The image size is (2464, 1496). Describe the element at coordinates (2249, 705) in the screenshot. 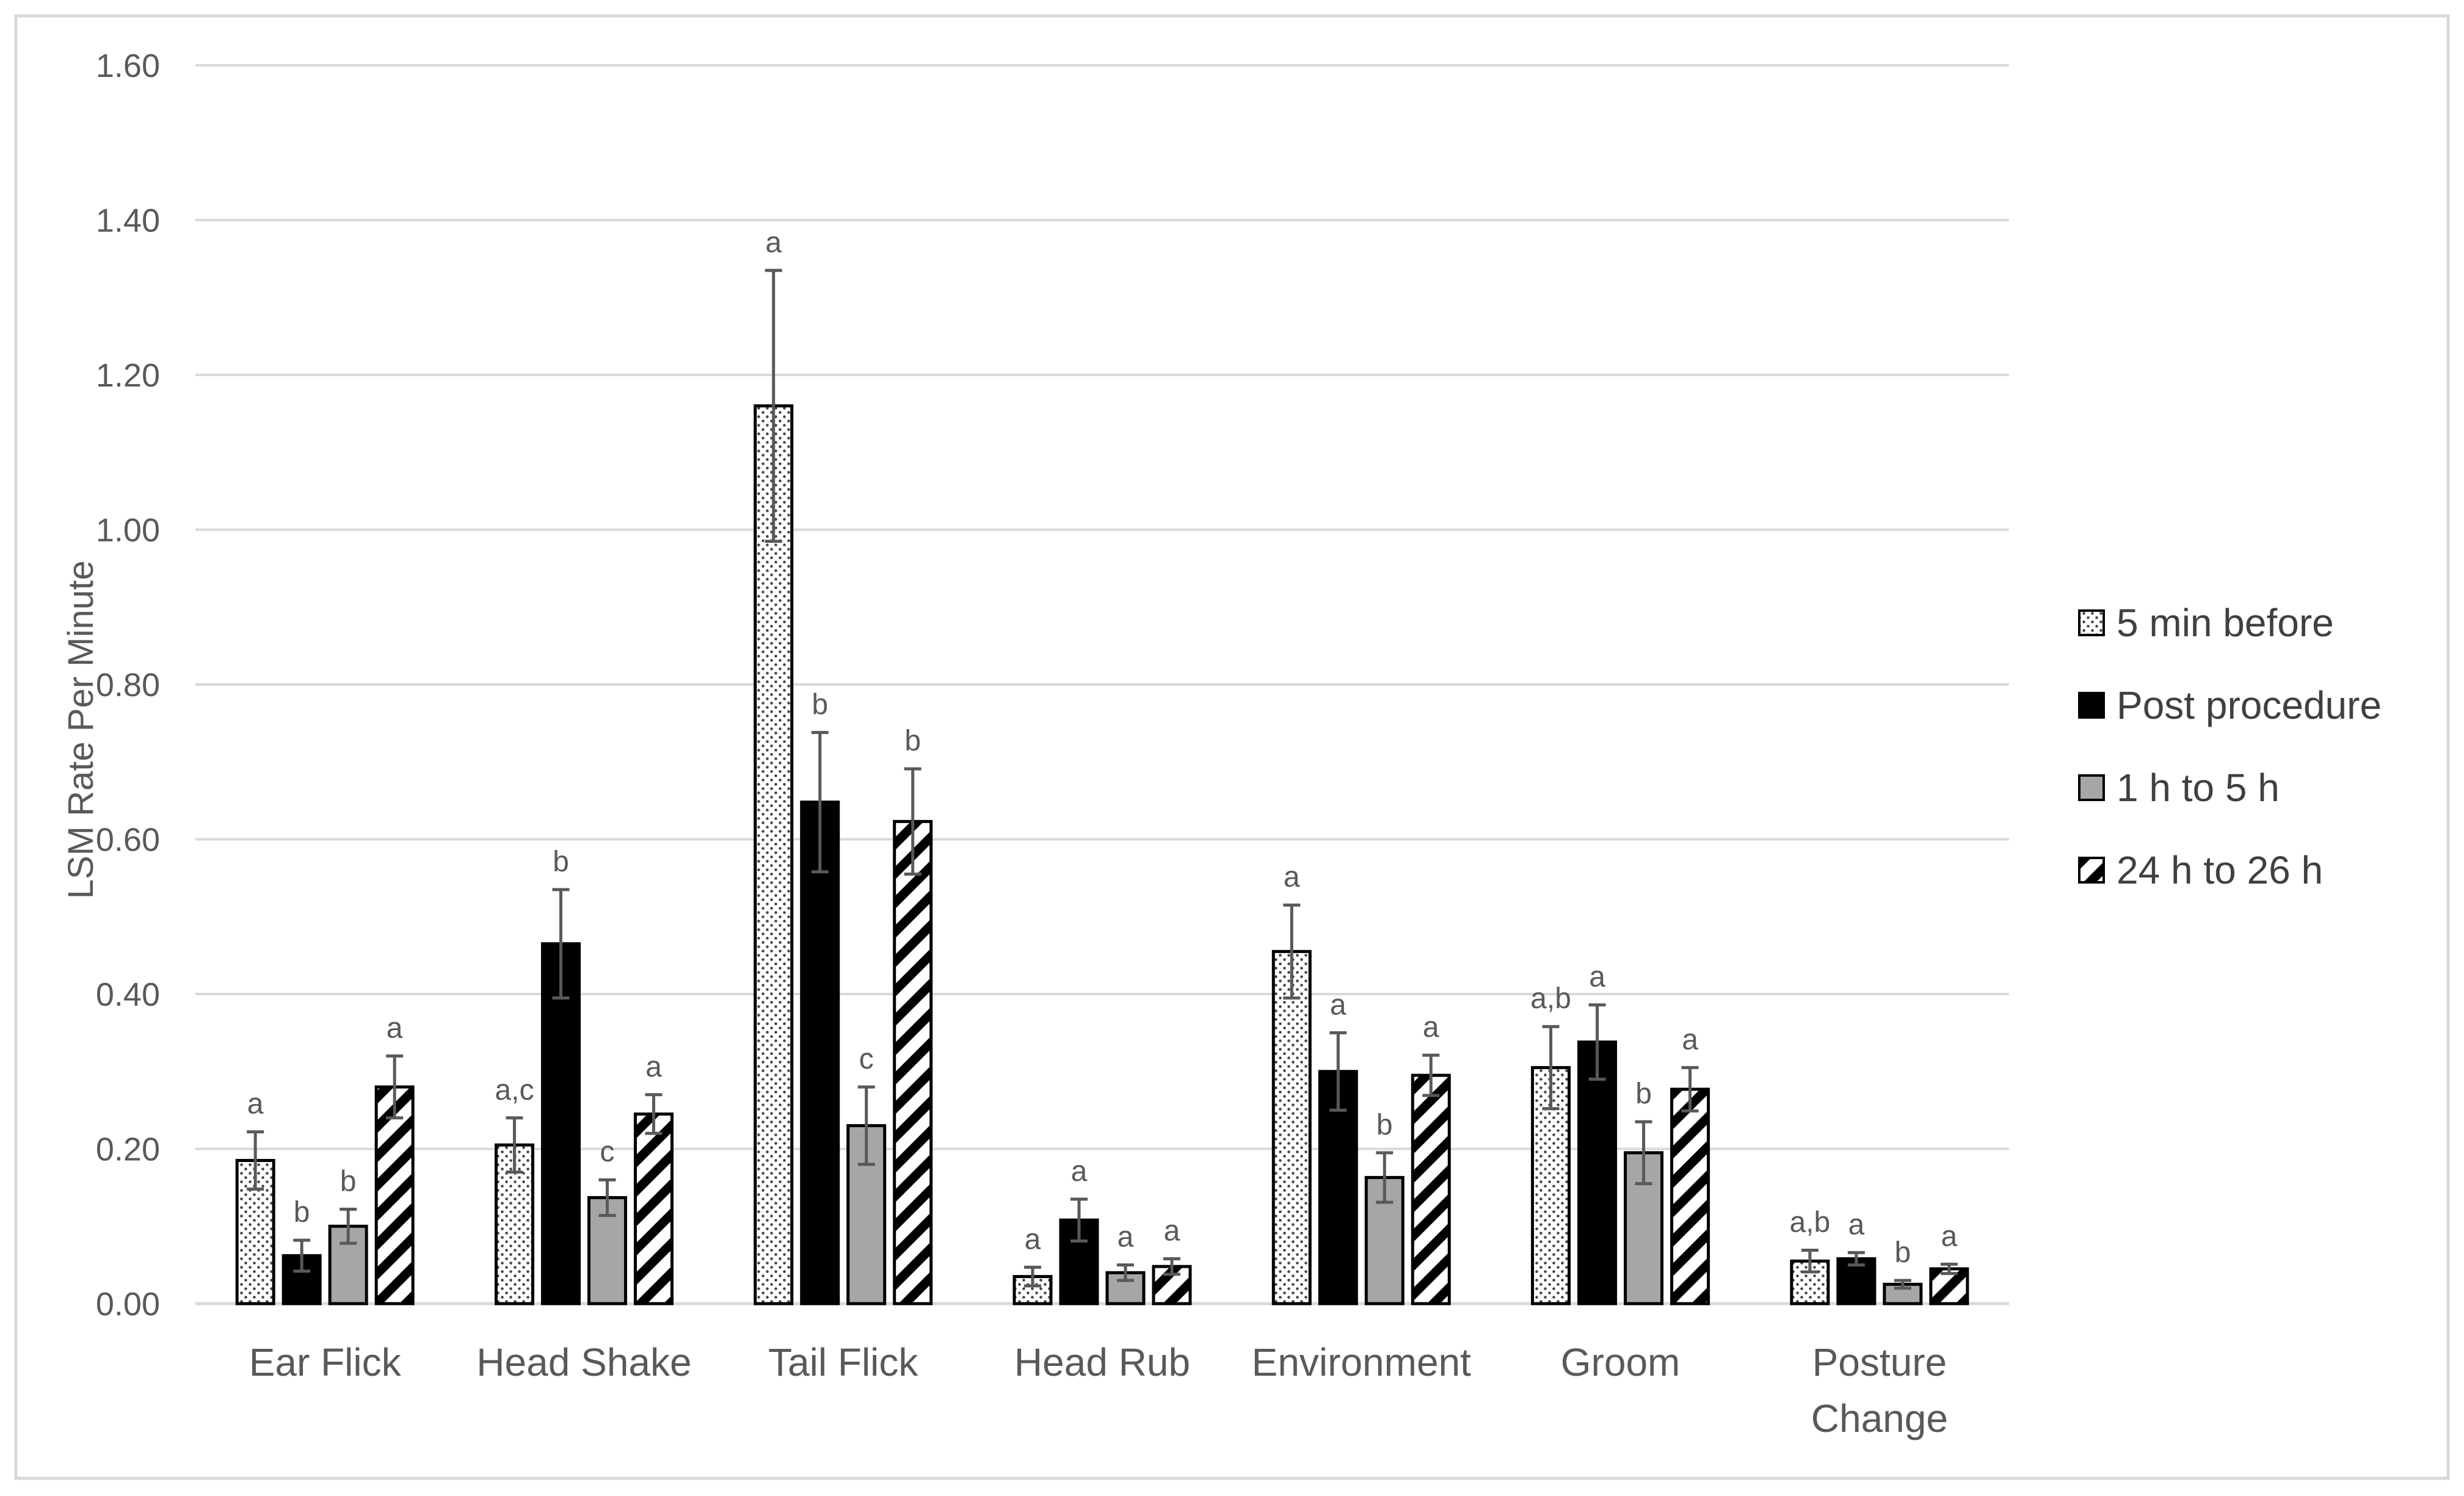

I see `legend-label: Post procedure` at that location.